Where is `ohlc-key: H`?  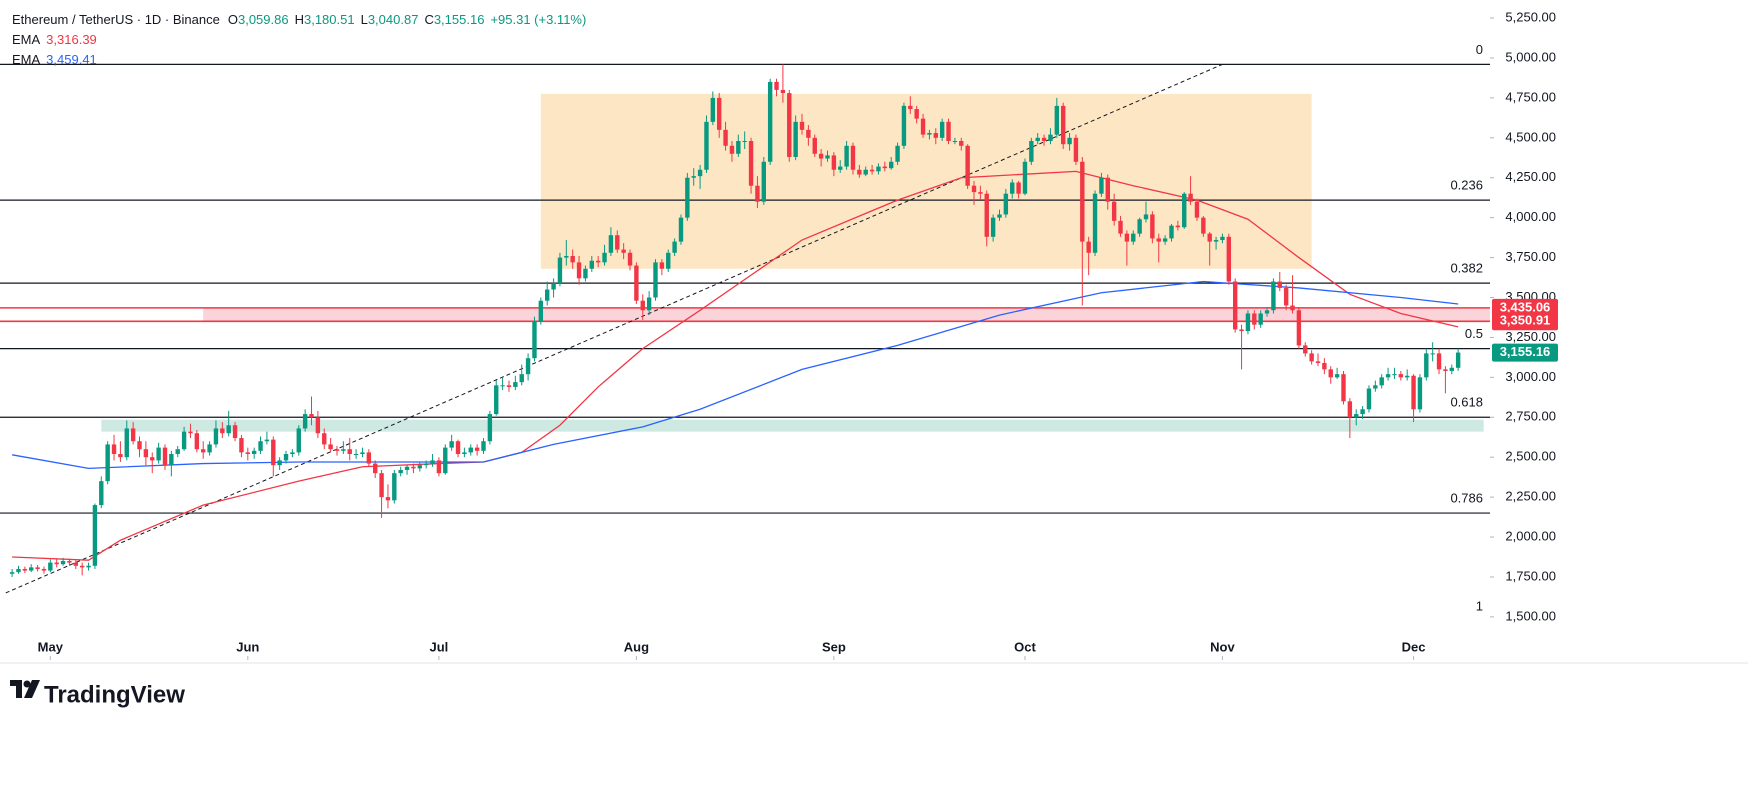
ohlc-key: H is located at coordinates (299, 19).